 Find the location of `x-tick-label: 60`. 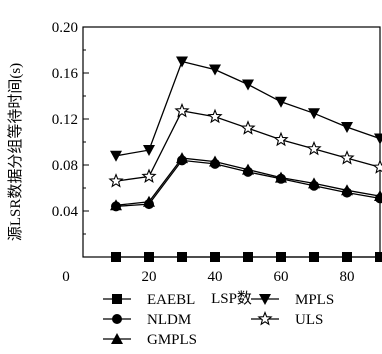

x-tick-label: 60 is located at coordinates (281, 277).